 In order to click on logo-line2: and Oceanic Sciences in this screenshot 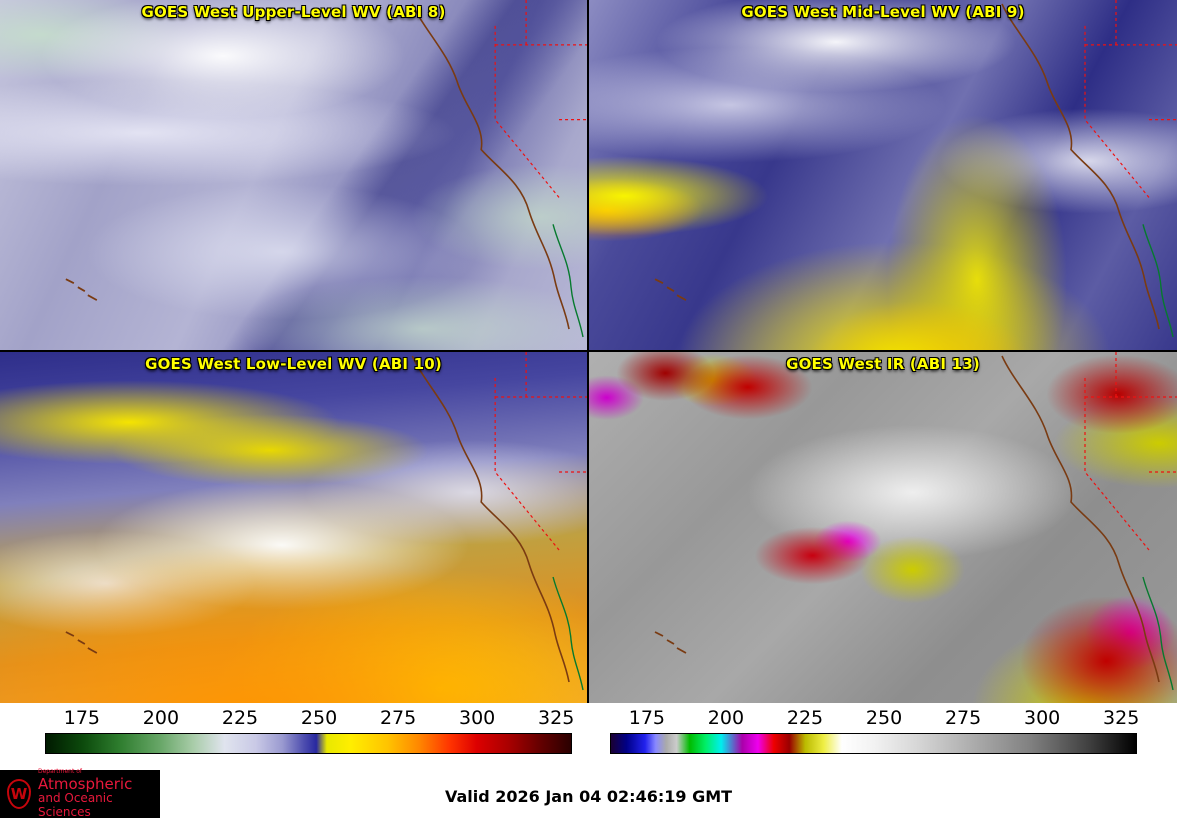, I will do `click(75, 805)`.